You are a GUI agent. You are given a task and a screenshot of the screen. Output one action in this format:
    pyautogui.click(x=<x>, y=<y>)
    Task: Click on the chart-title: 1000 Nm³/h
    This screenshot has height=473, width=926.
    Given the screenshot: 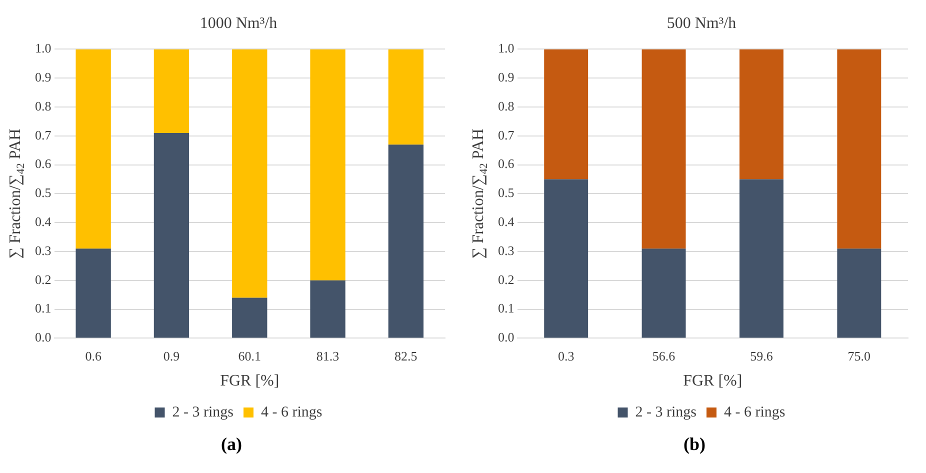 What is the action you would take?
    pyautogui.click(x=239, y=23)
    